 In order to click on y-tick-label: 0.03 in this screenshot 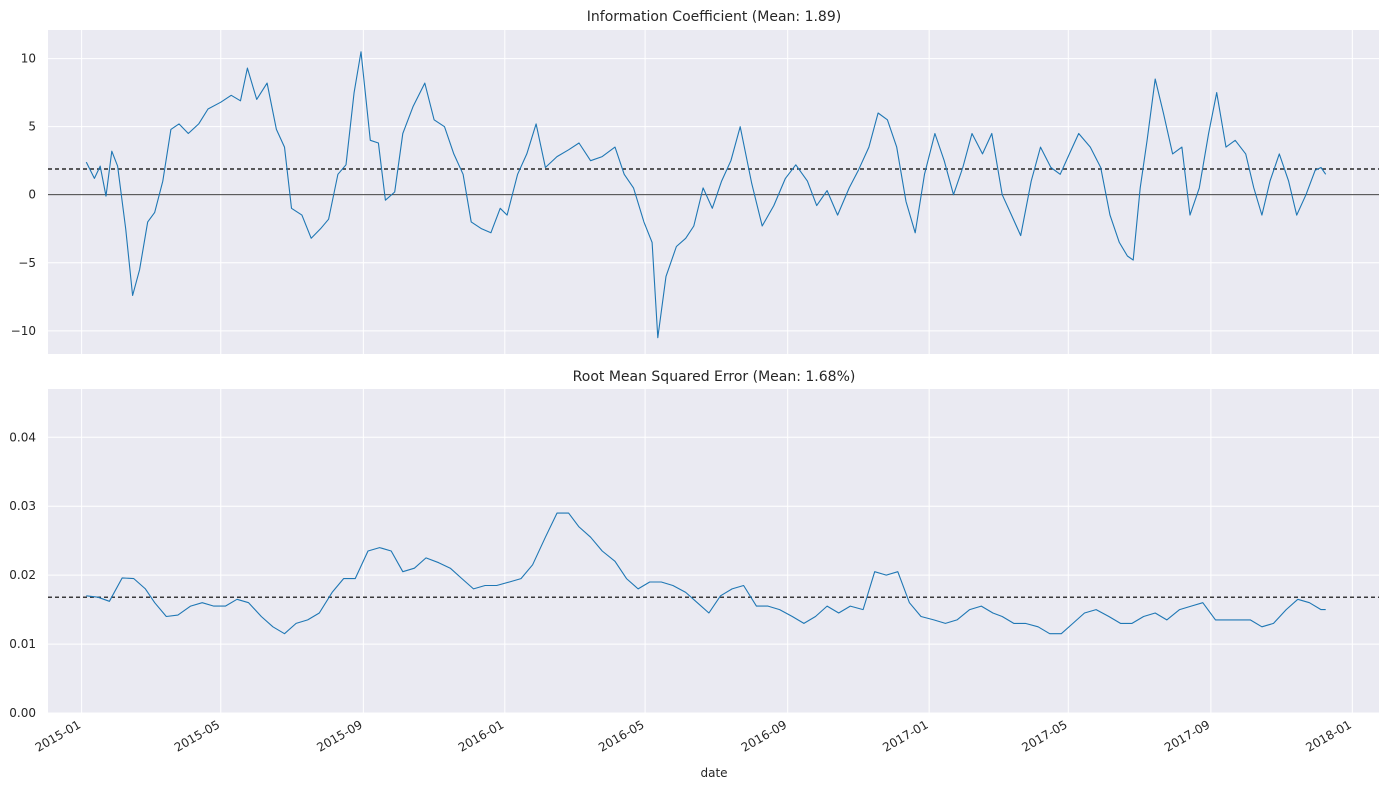, I will do `click(22, 506)`.